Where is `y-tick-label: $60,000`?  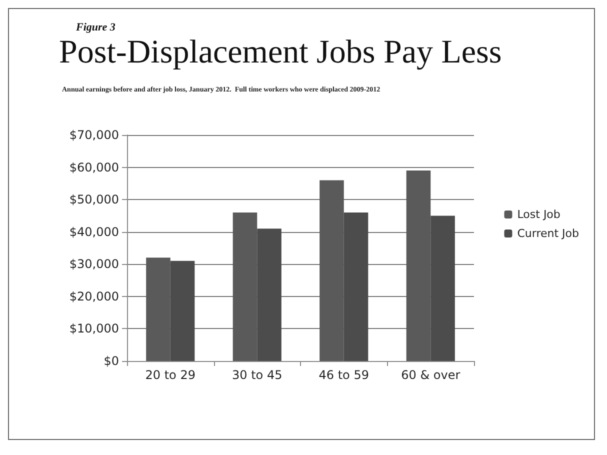 y-tick-label: $60,000 is located at coordinates (94, 167).